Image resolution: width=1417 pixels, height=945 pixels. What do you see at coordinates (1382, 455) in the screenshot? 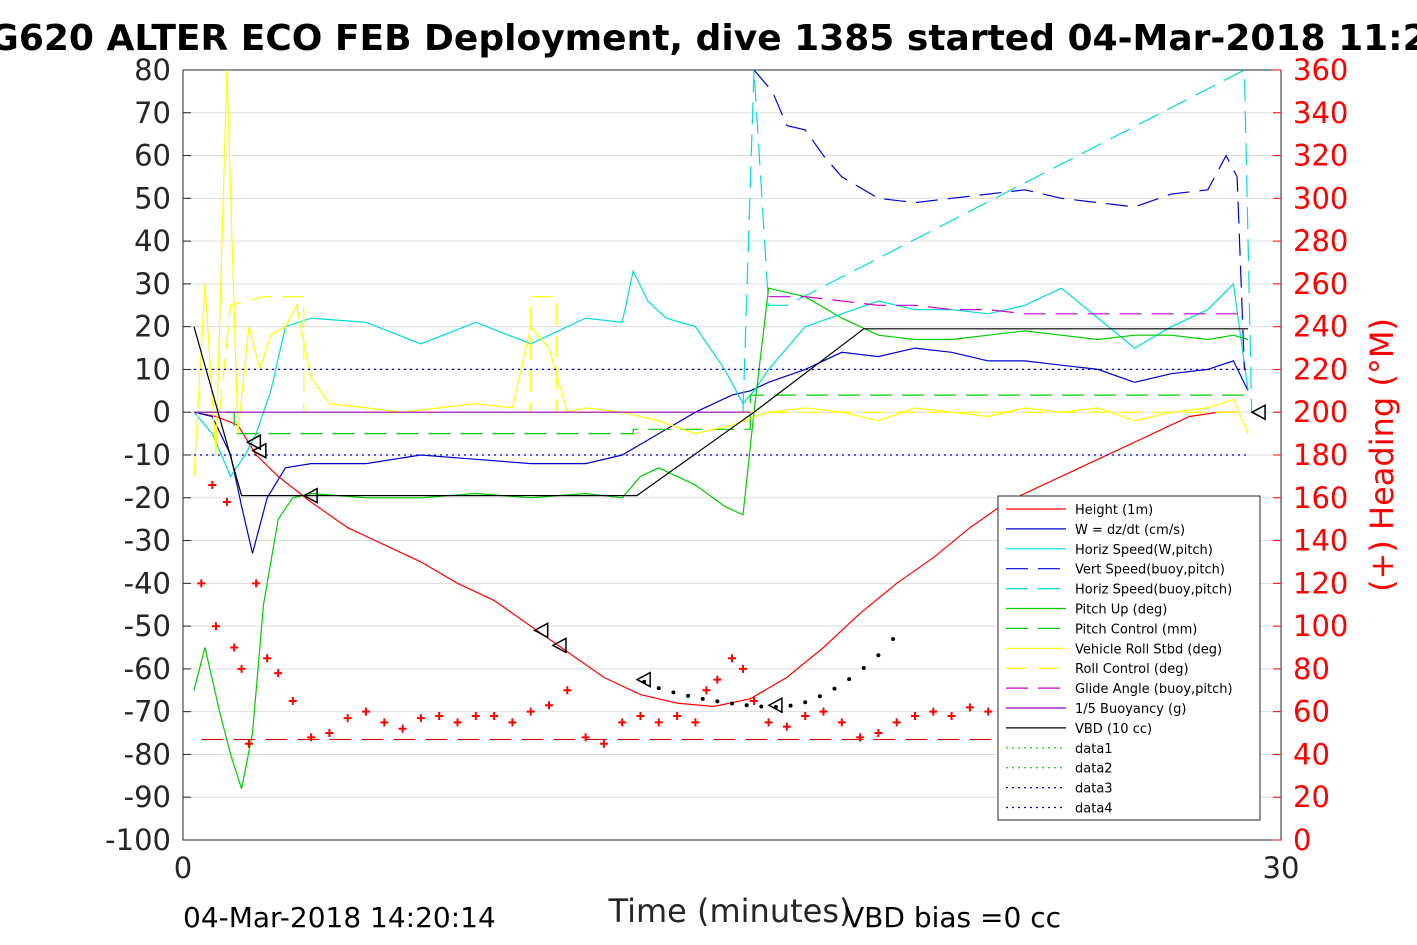
I see `y-axis-right-label: (+) Heading (°M)` at bounding box center [1382, 455].